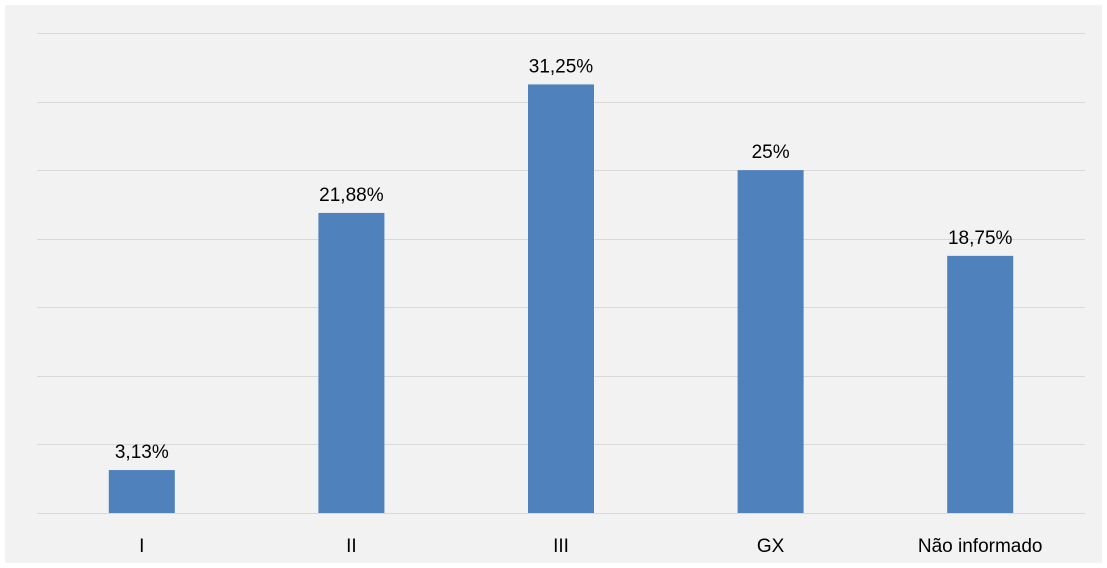 The image size is (1107, 568). I want to click on data-label-1: 3,13%, so click(142, 452).